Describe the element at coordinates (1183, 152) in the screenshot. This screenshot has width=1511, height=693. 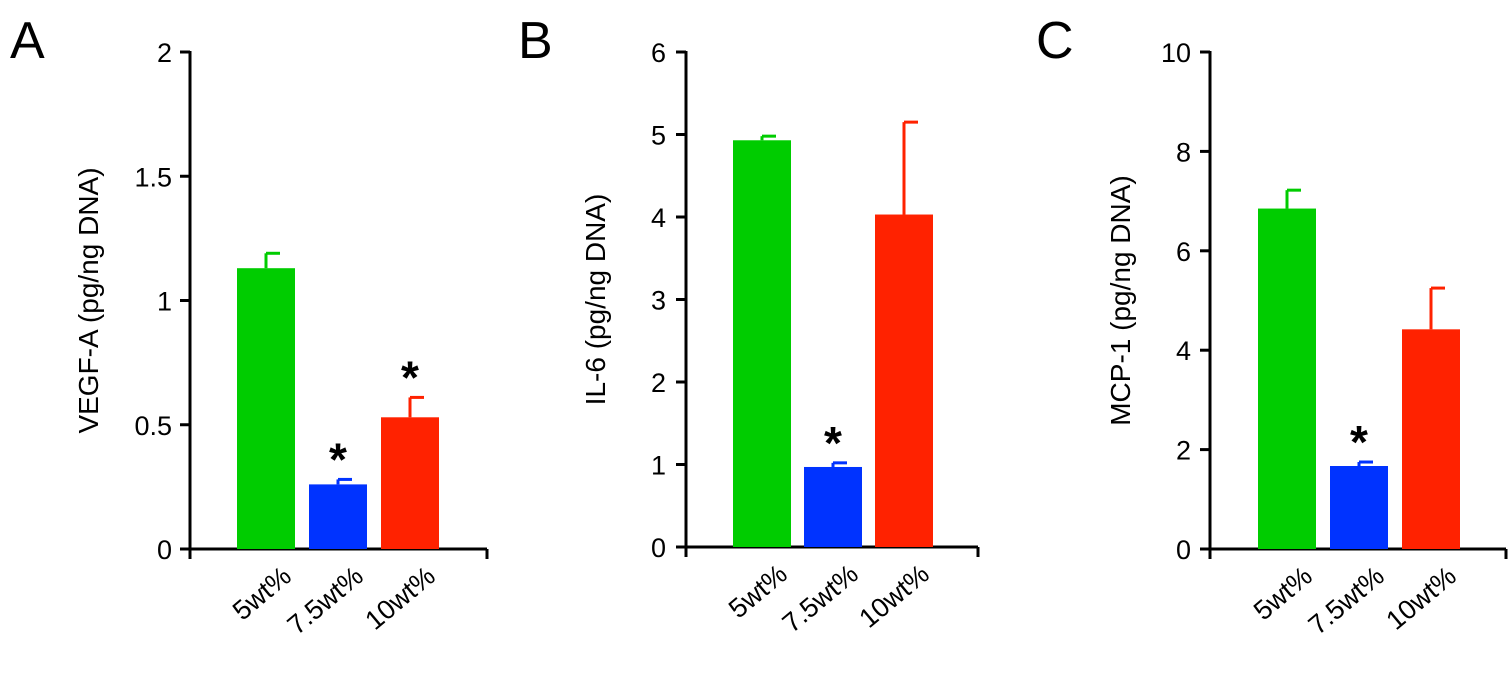
I see `y-tick-label: 8` at that location.